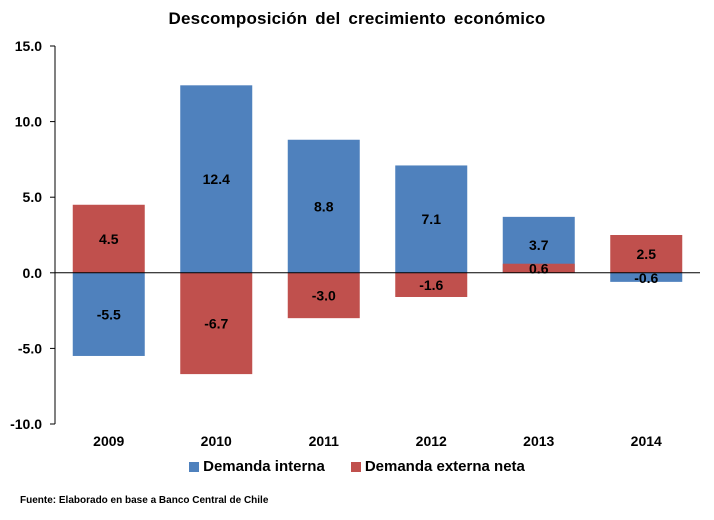 Image resolution: width=714 pixels, height=520 pixels. I want to click on bar-demanda-externa-2013, so click(538, 268).